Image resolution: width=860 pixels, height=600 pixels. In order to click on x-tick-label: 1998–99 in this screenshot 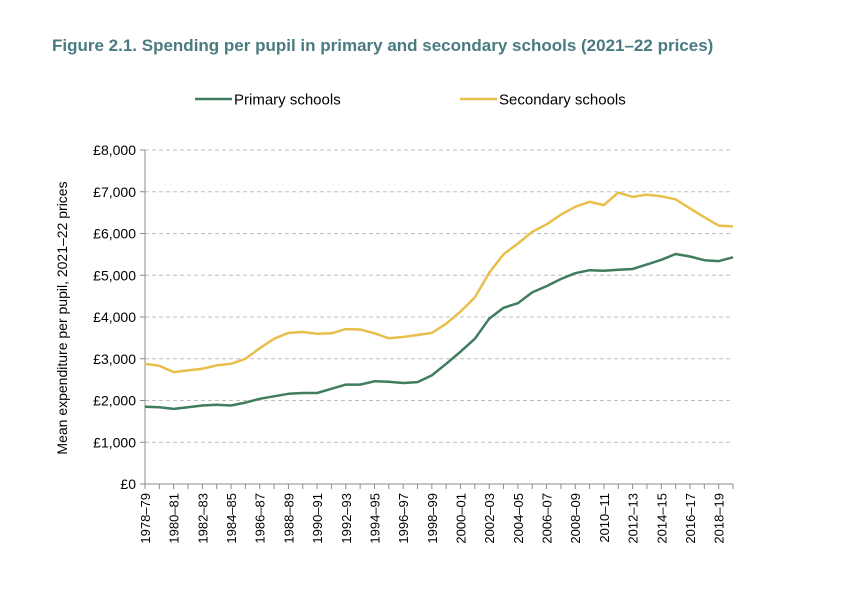, I will do `click(432, 518)`.